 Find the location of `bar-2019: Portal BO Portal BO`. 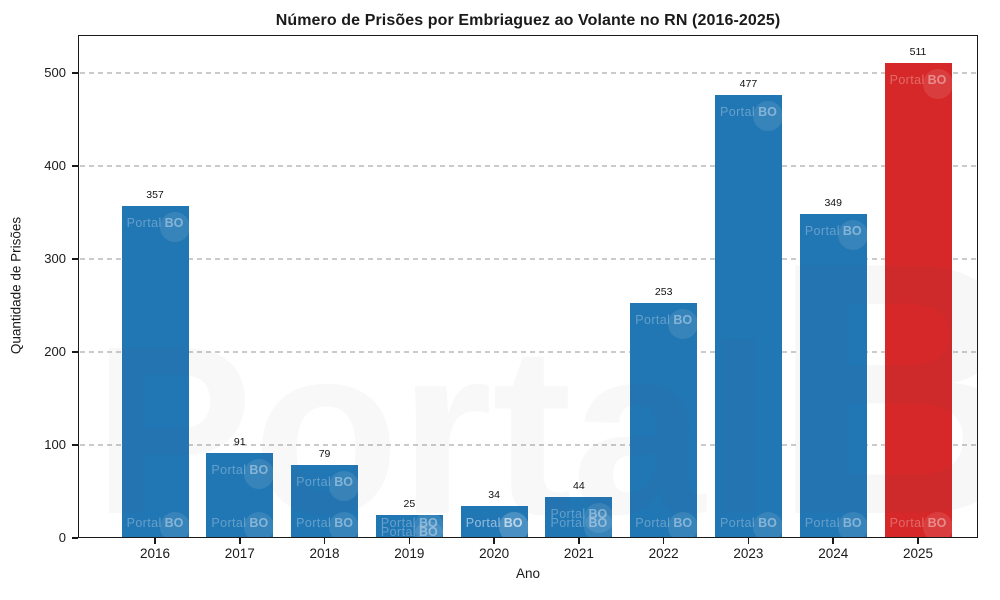

bar-2019: Portal BO Portal BO is located at coordinates (409, 526).